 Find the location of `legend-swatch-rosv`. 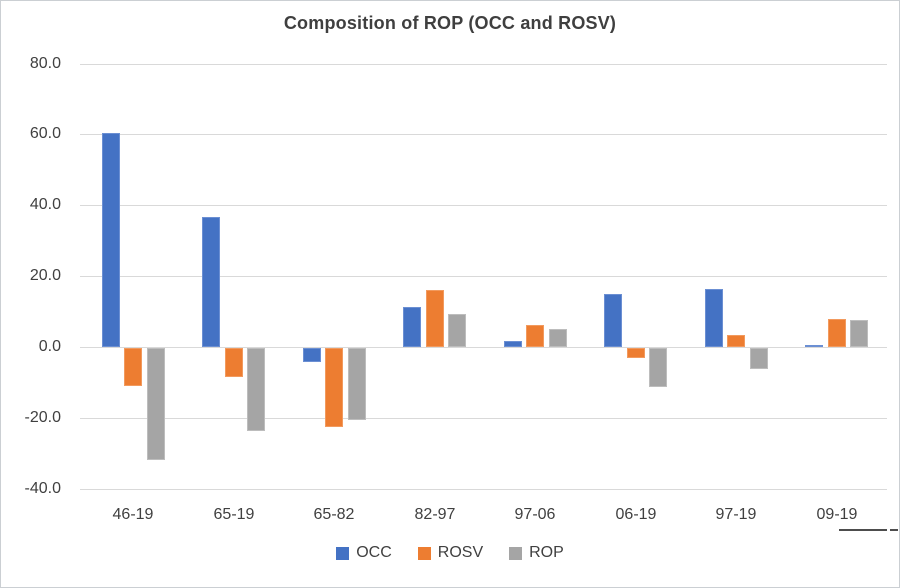

legend-swatch-rosv is located at coordinates (424, 553).